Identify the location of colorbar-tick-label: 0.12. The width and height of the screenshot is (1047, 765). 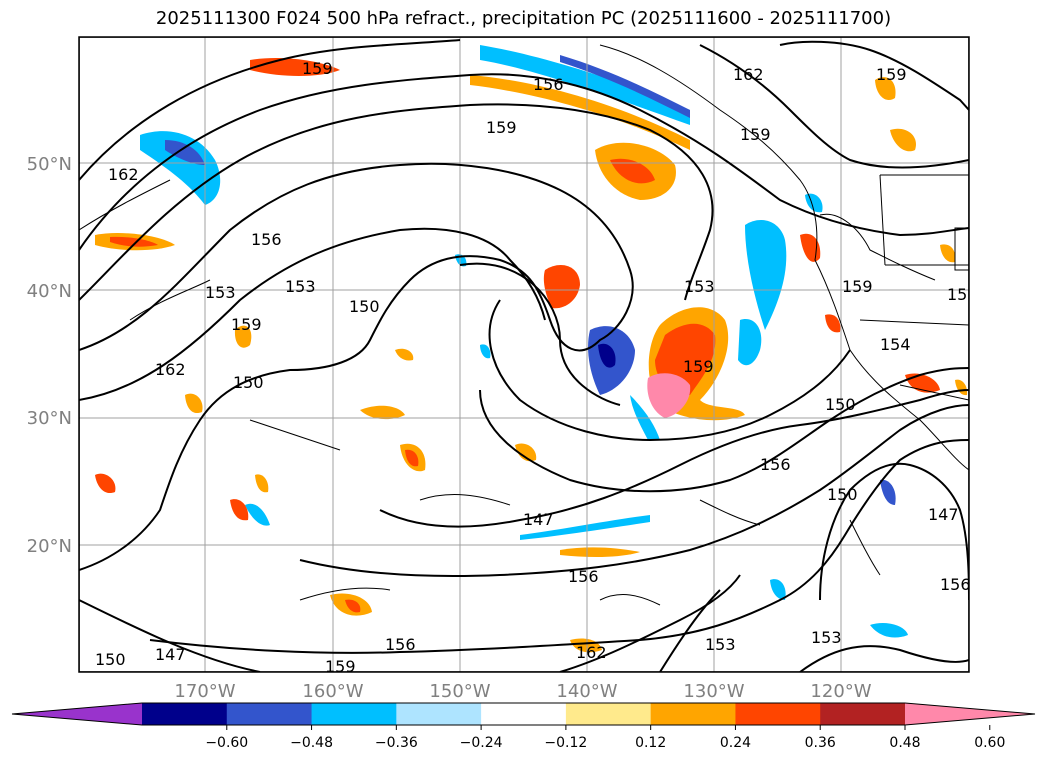
(650, 743).